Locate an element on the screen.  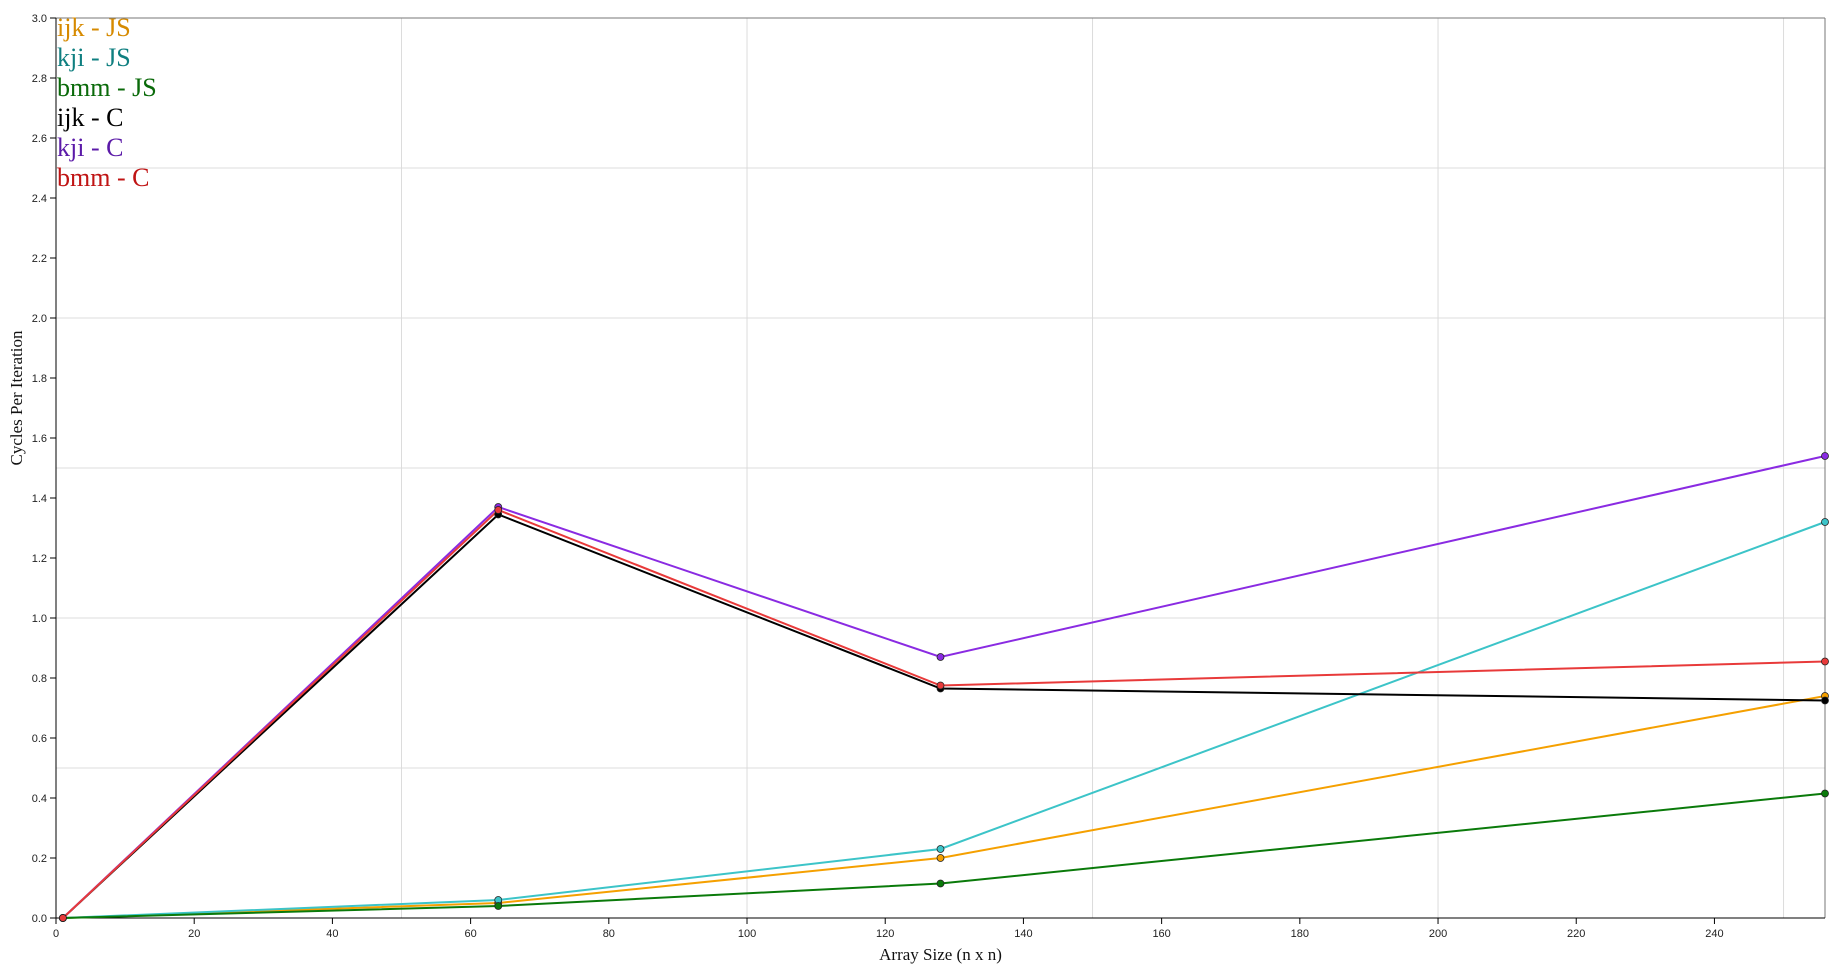
x-tick-label: 80 is located at coordinates (609, 934).